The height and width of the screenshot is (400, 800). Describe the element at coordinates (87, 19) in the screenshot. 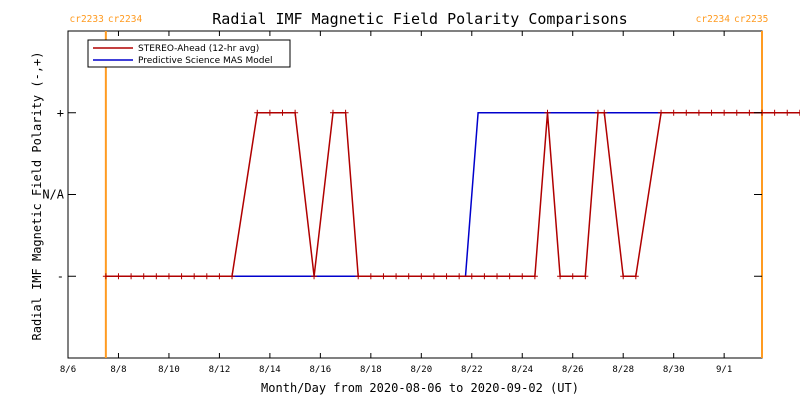

I see `carrington-label-prev: cr2233` at that location.